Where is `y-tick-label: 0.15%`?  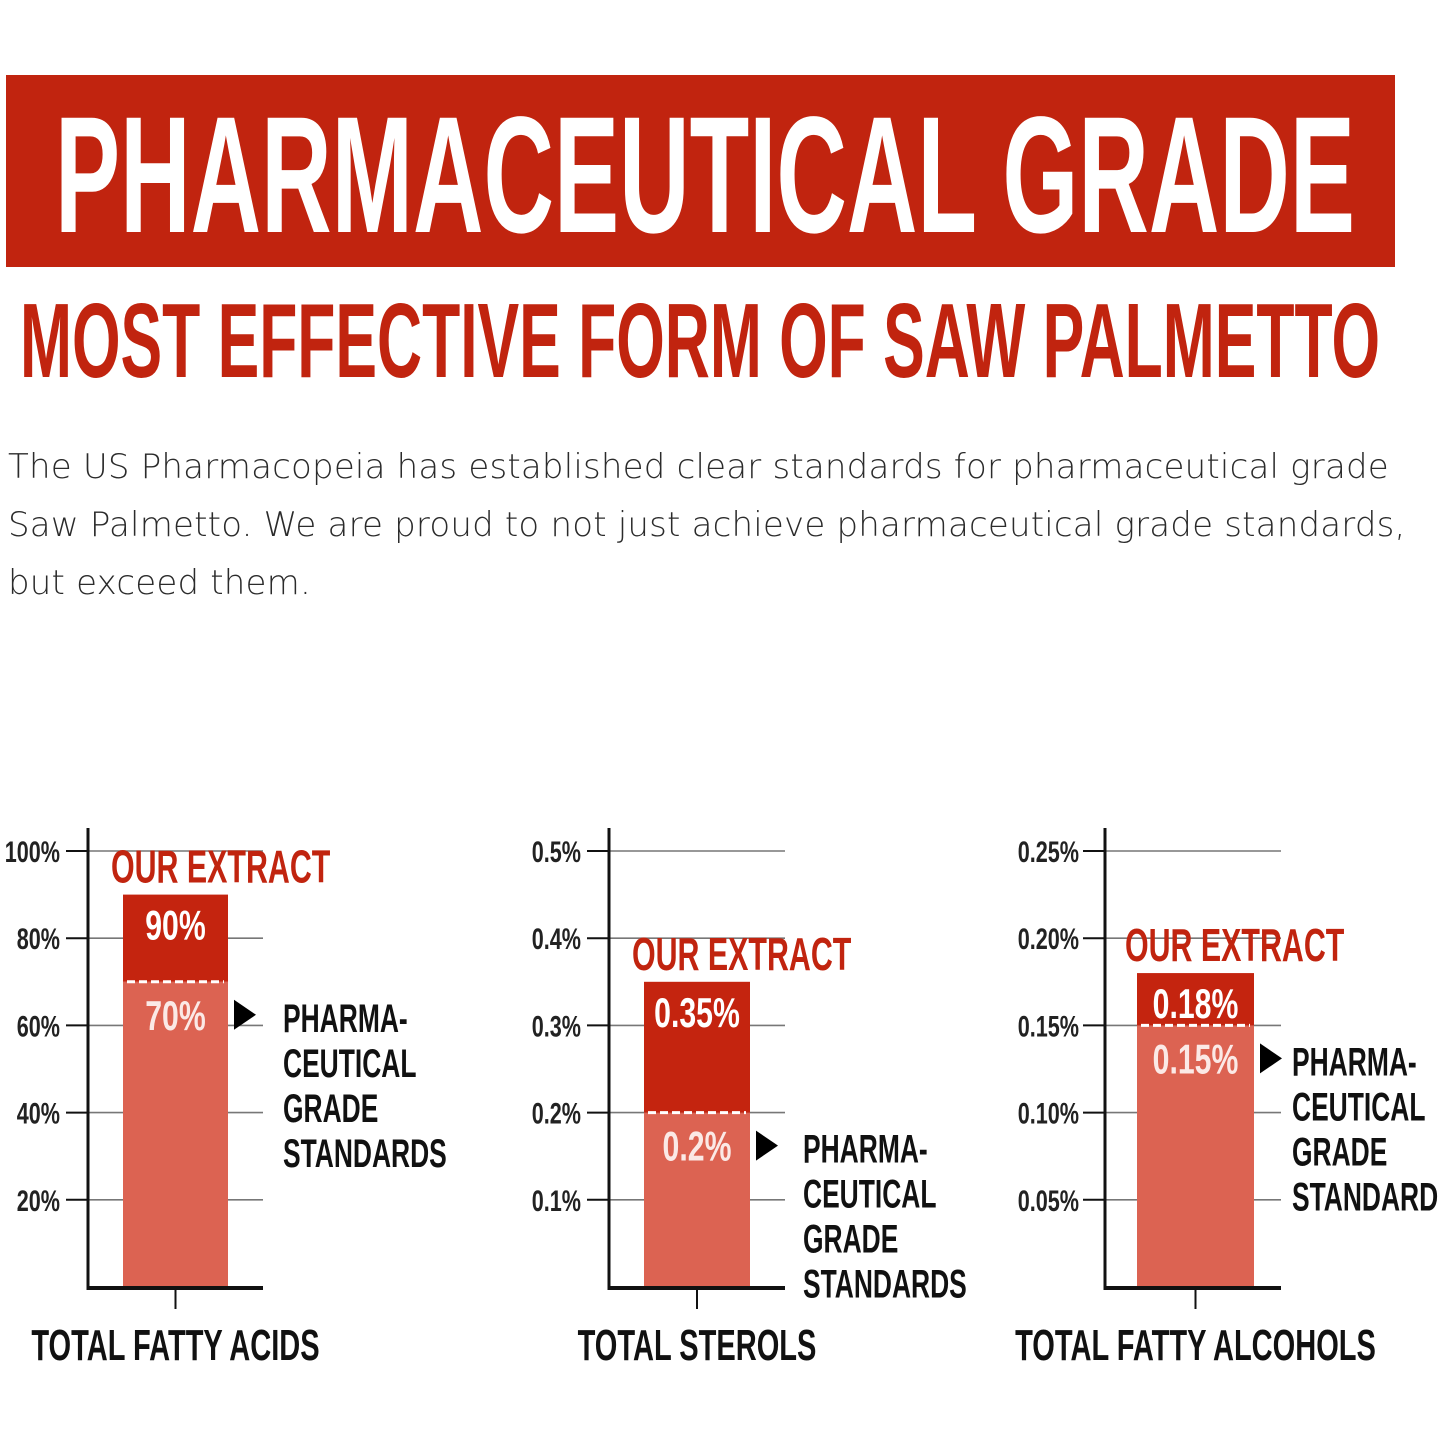 y-tick-label: 0.15% is located at coordinates (1048, 1026).